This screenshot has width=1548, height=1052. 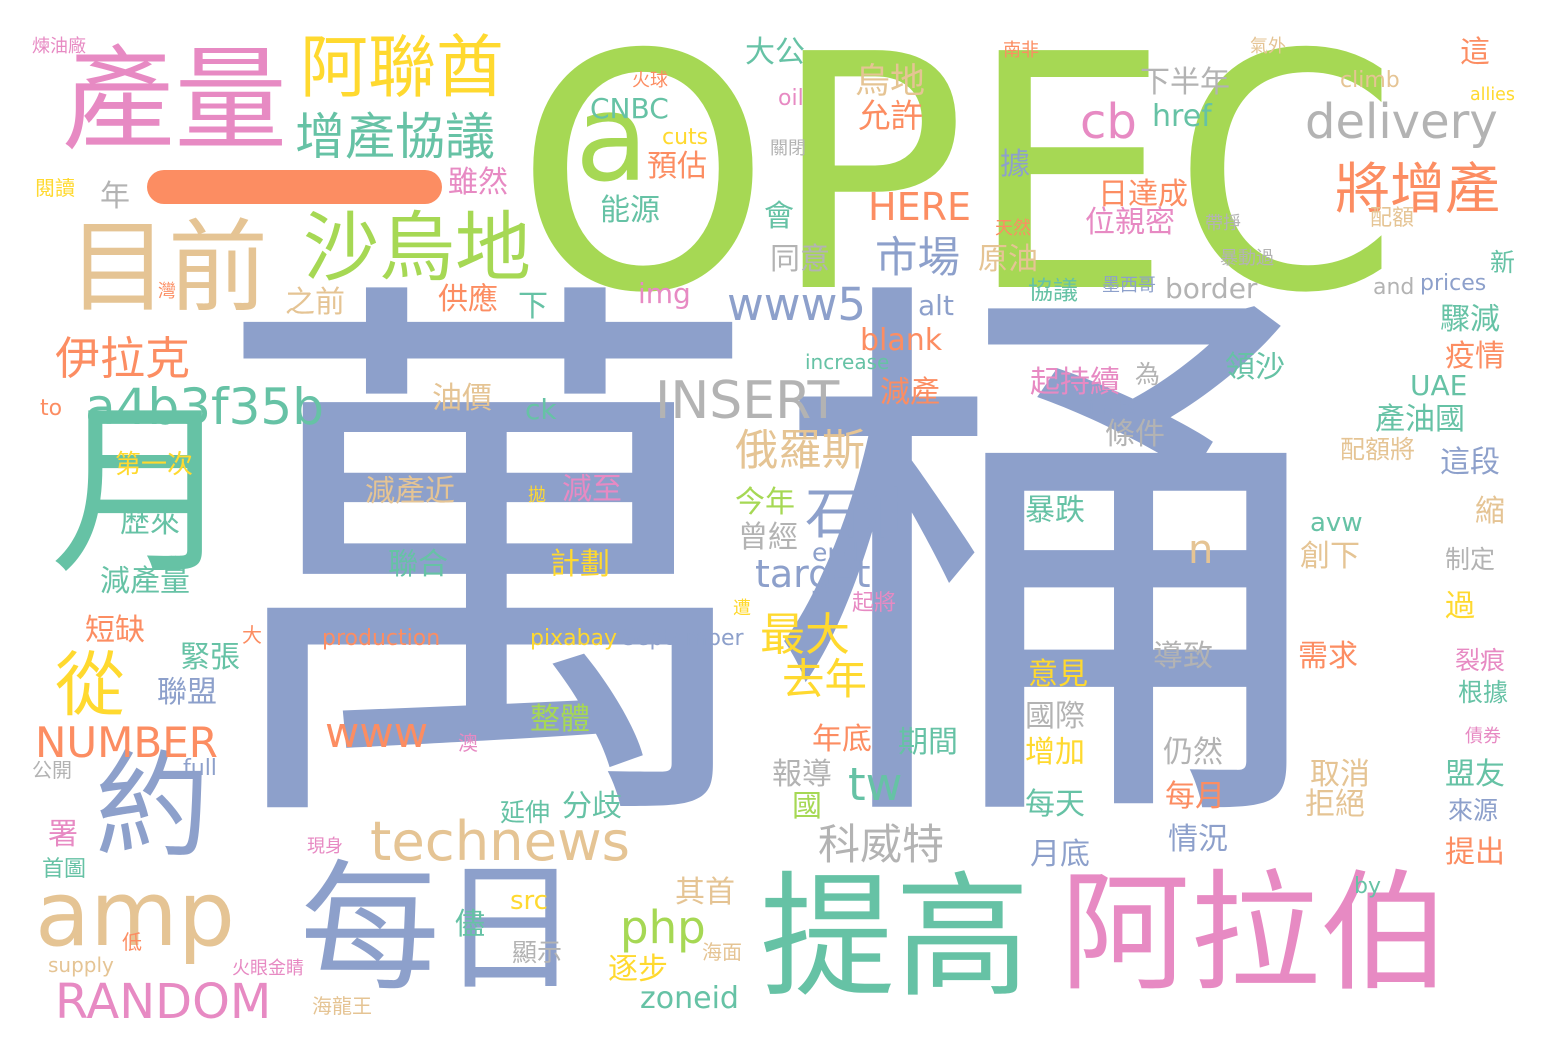 What do you see at coordinates (629, 108) in the screenshot?
I see `cloud-word: CNBC` at bounding box center [629, 108].